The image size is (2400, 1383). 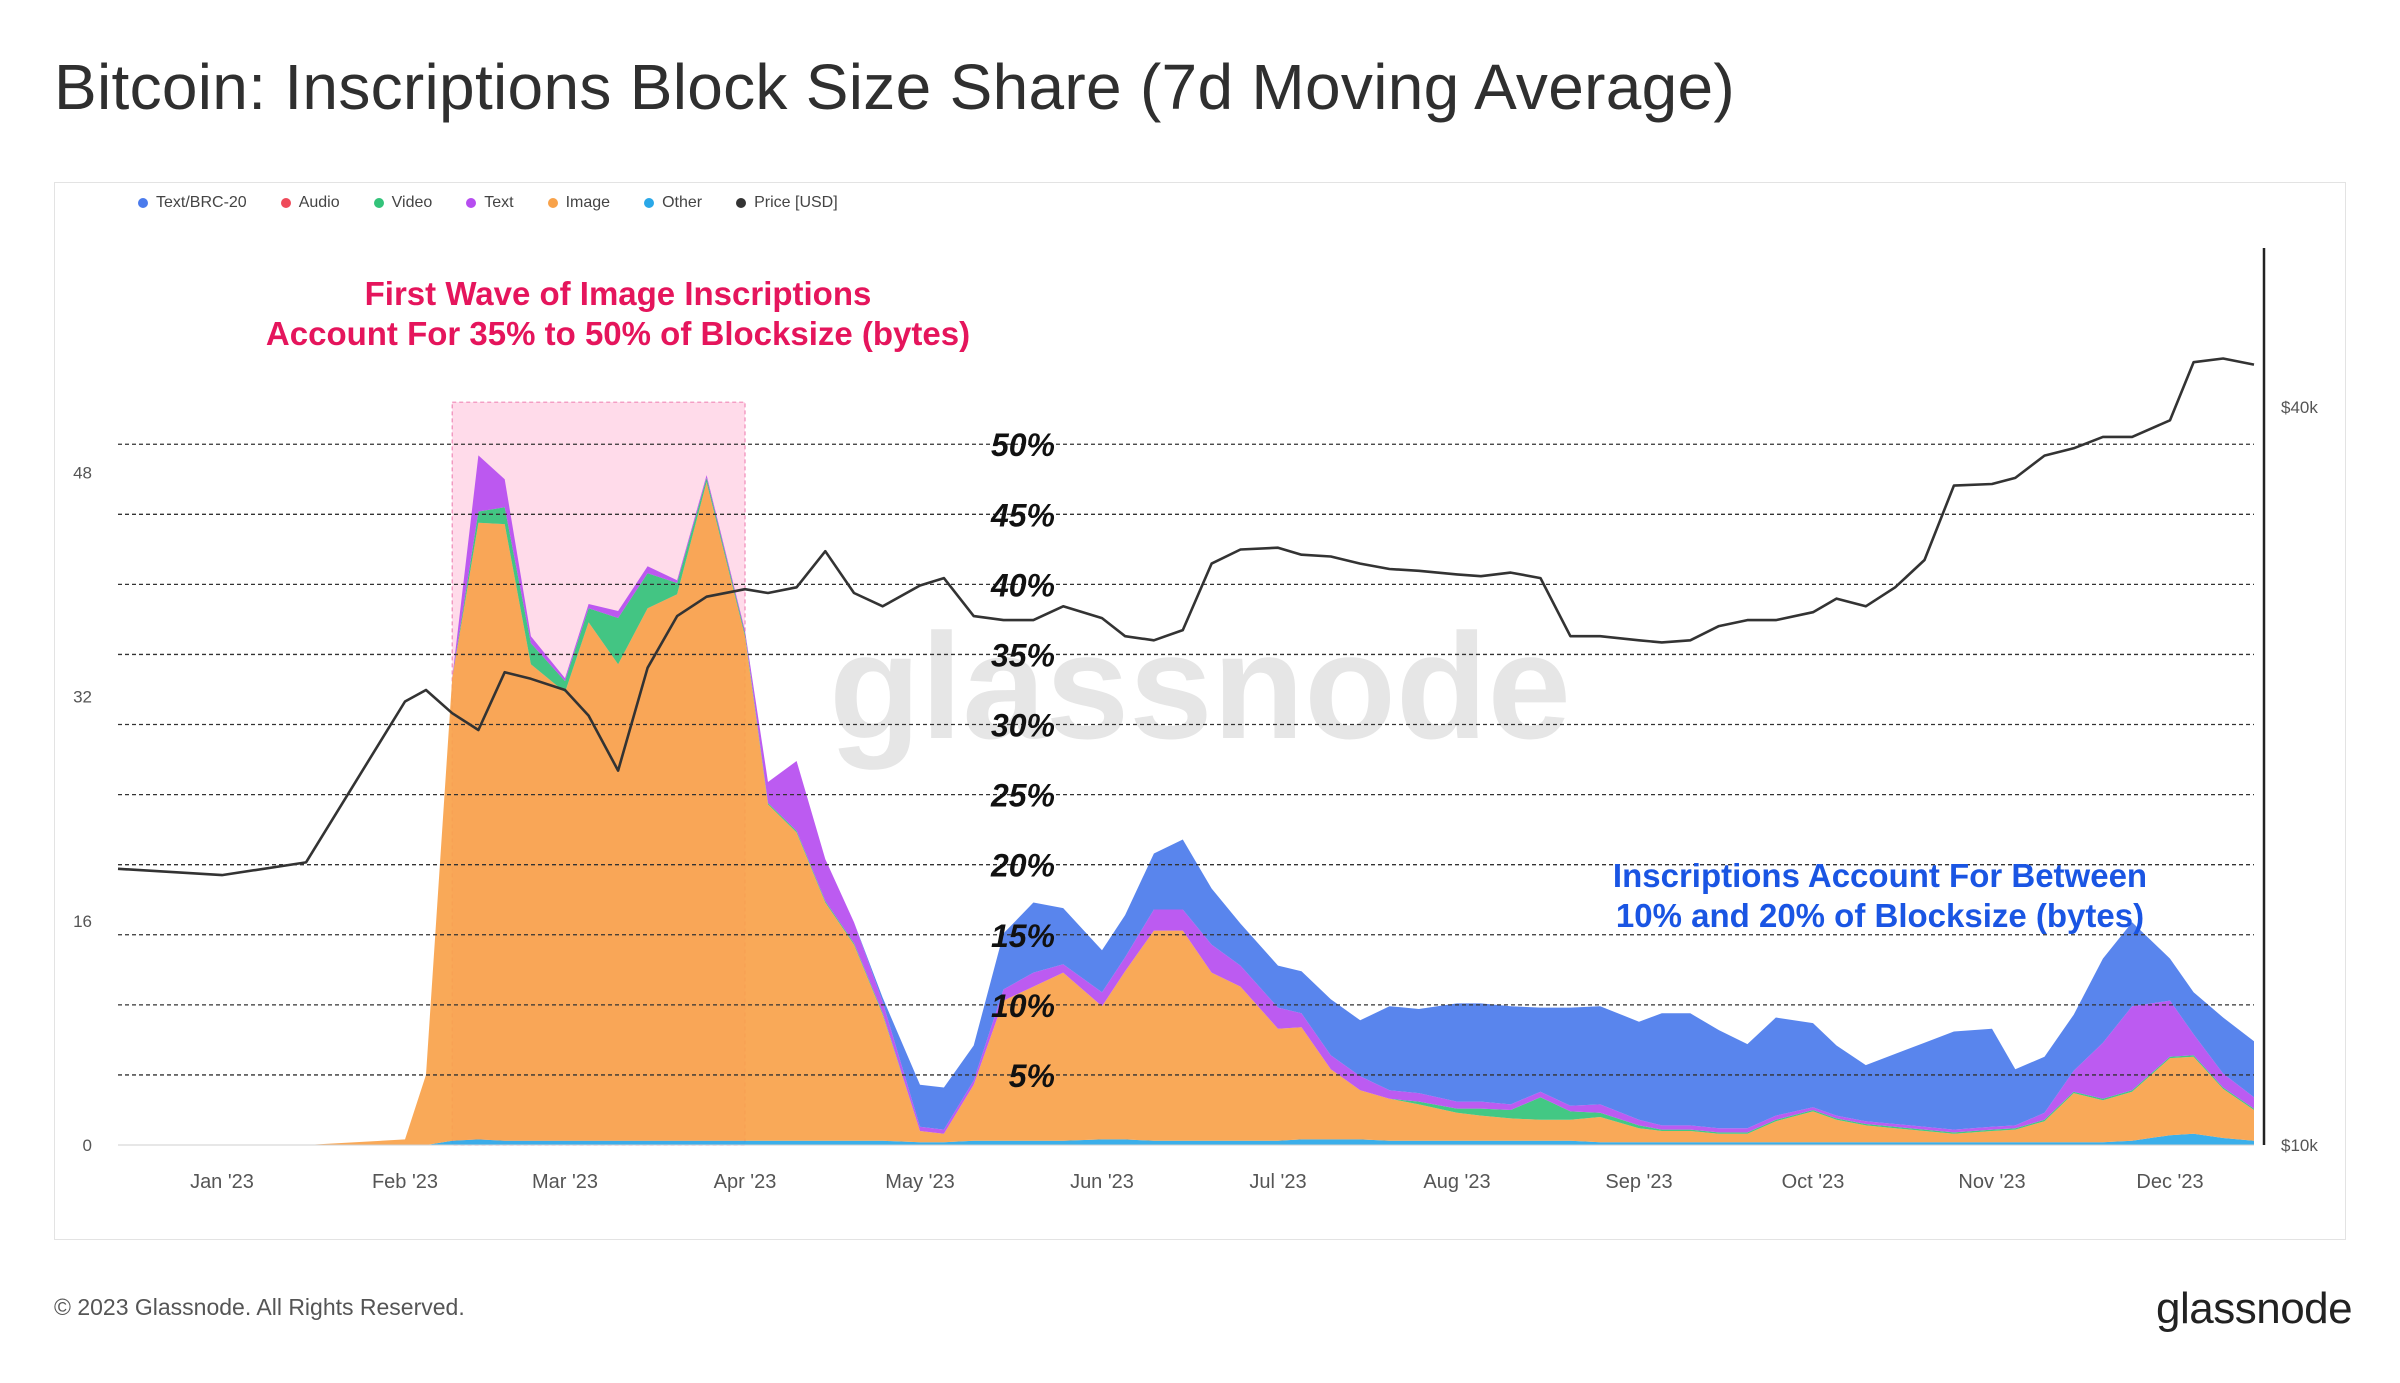 I want to click on x-tick-label: Jan '23, so click(x=222, y=1182).